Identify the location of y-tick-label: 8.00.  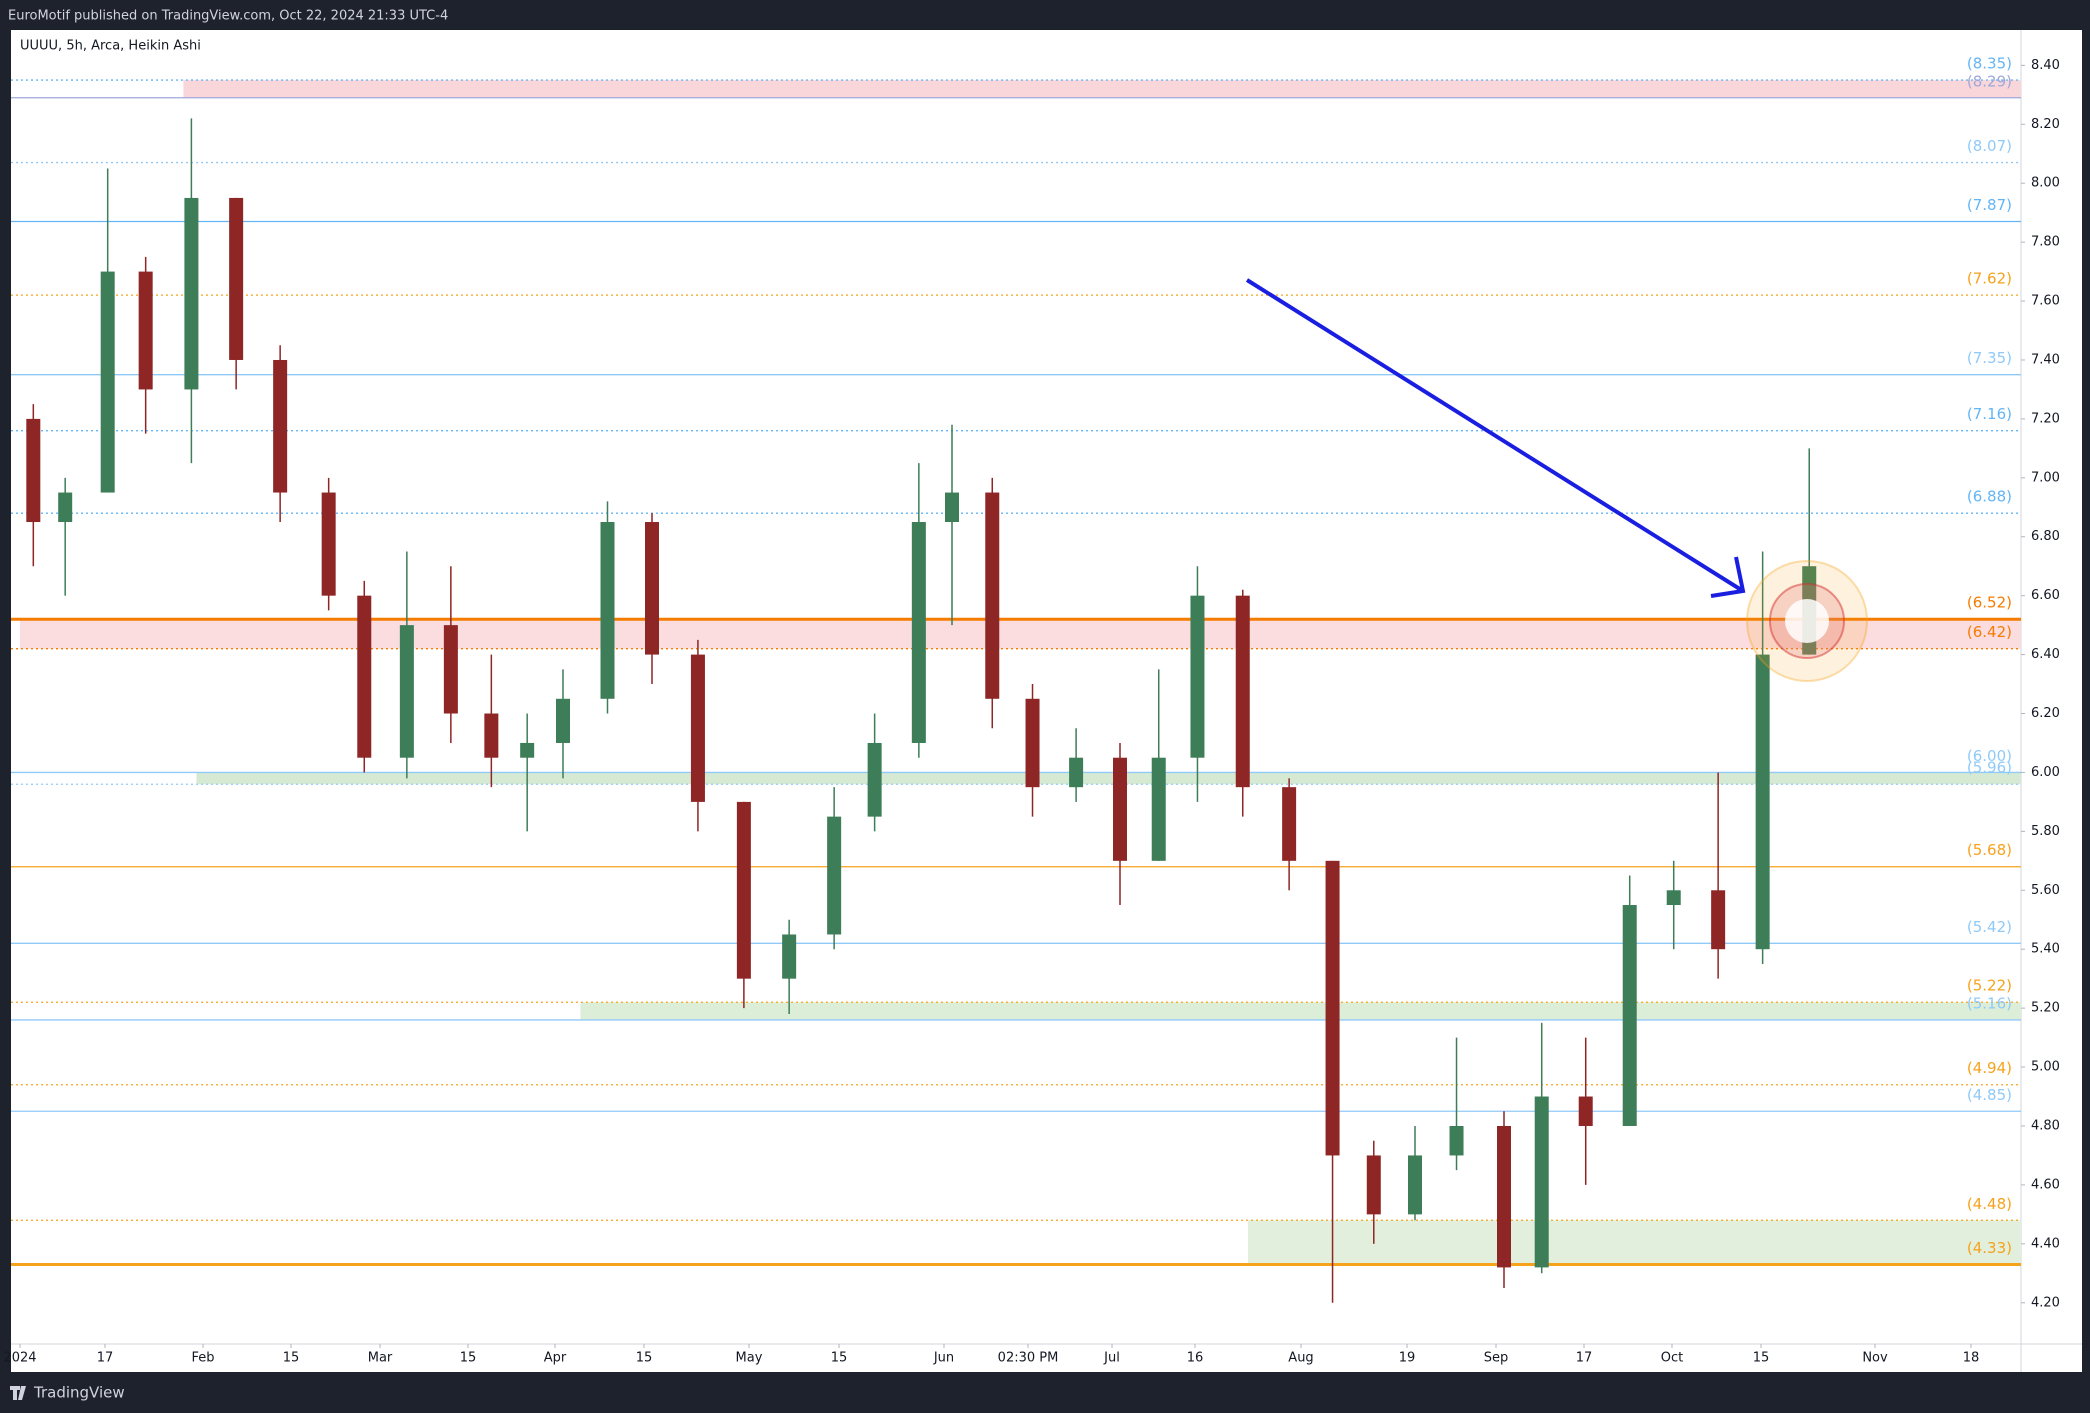
(2045, 183).